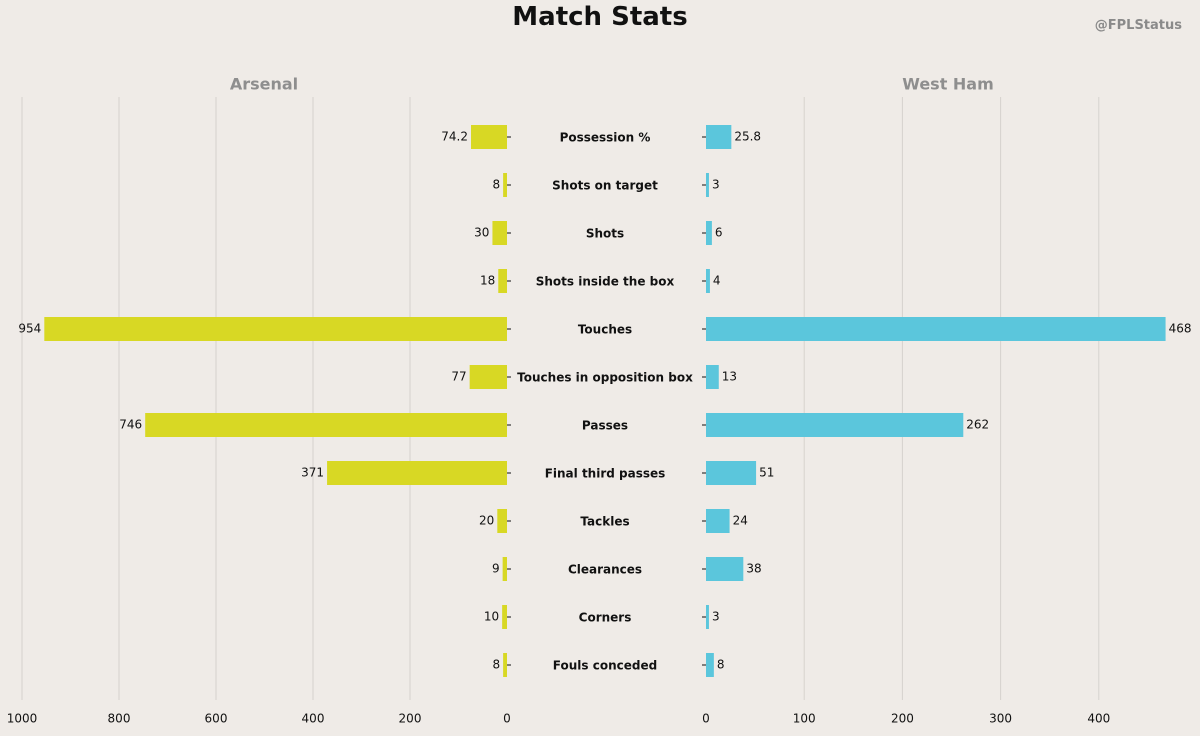 The width and height of the screenshot is (1200, 736). What do you see at coordinates (766, 473) in the screenshot?
I see `right-value-label: 51` at bounding box center [766, 473].